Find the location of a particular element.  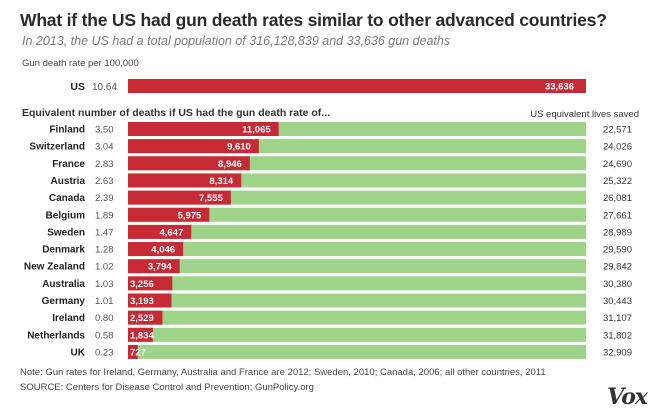

deaths-bar-new-zealand is located at coordinates (154, 266).